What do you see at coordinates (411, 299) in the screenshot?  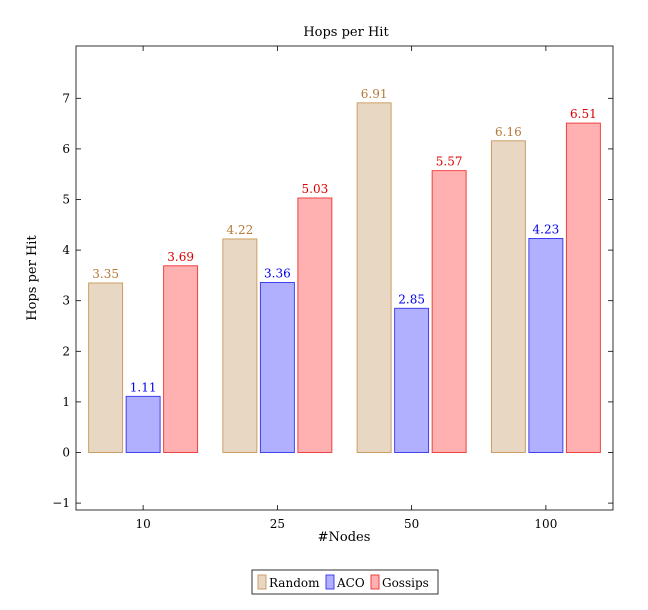 I see `data-label-aco: 2.85` at bounding box center [411, 299].